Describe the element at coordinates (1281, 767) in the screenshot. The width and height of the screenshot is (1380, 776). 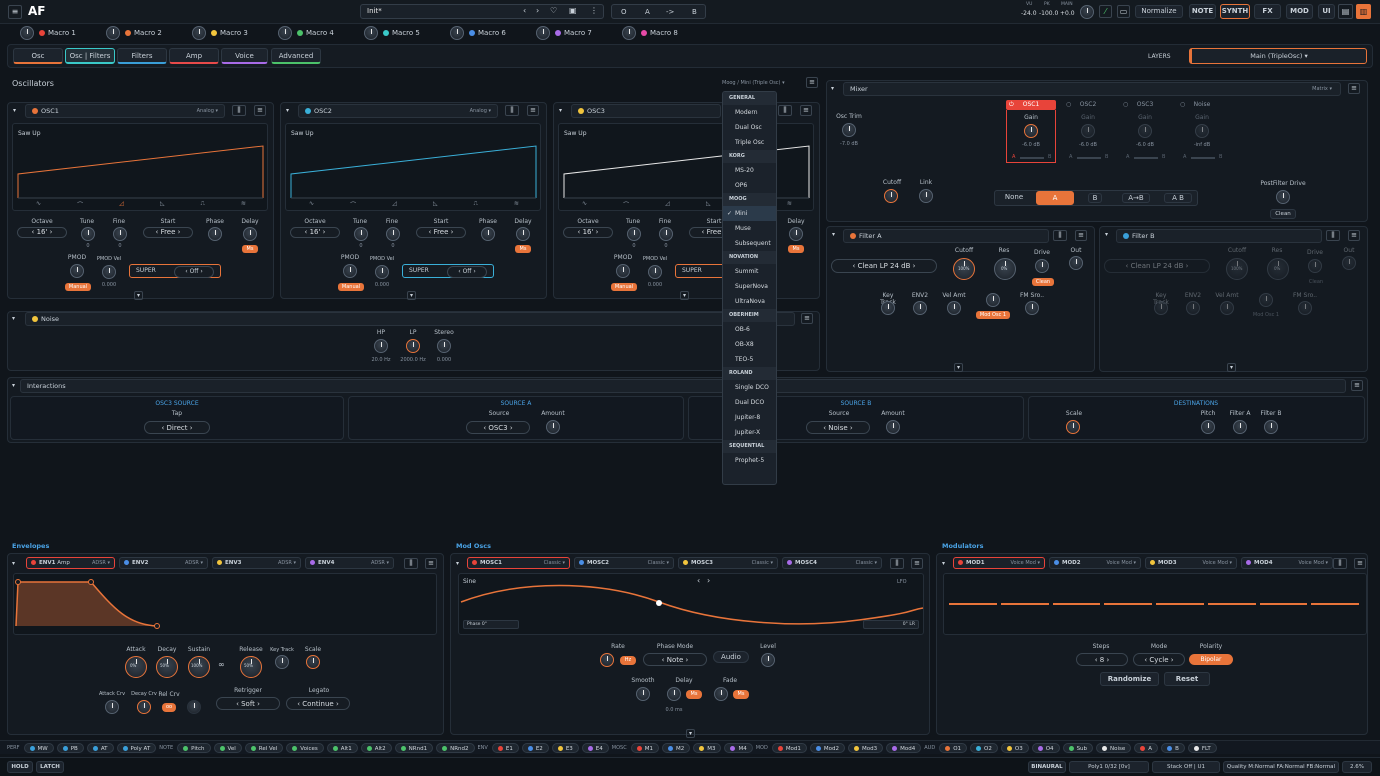
I see `quality-status: Quality M:Normal FA:Normal FB:Normal` at that location.